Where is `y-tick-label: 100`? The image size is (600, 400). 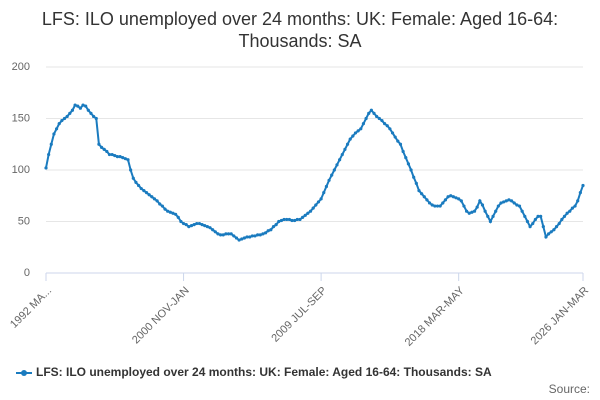
y-tick-label: 100 is located at coordinates (21, 170).